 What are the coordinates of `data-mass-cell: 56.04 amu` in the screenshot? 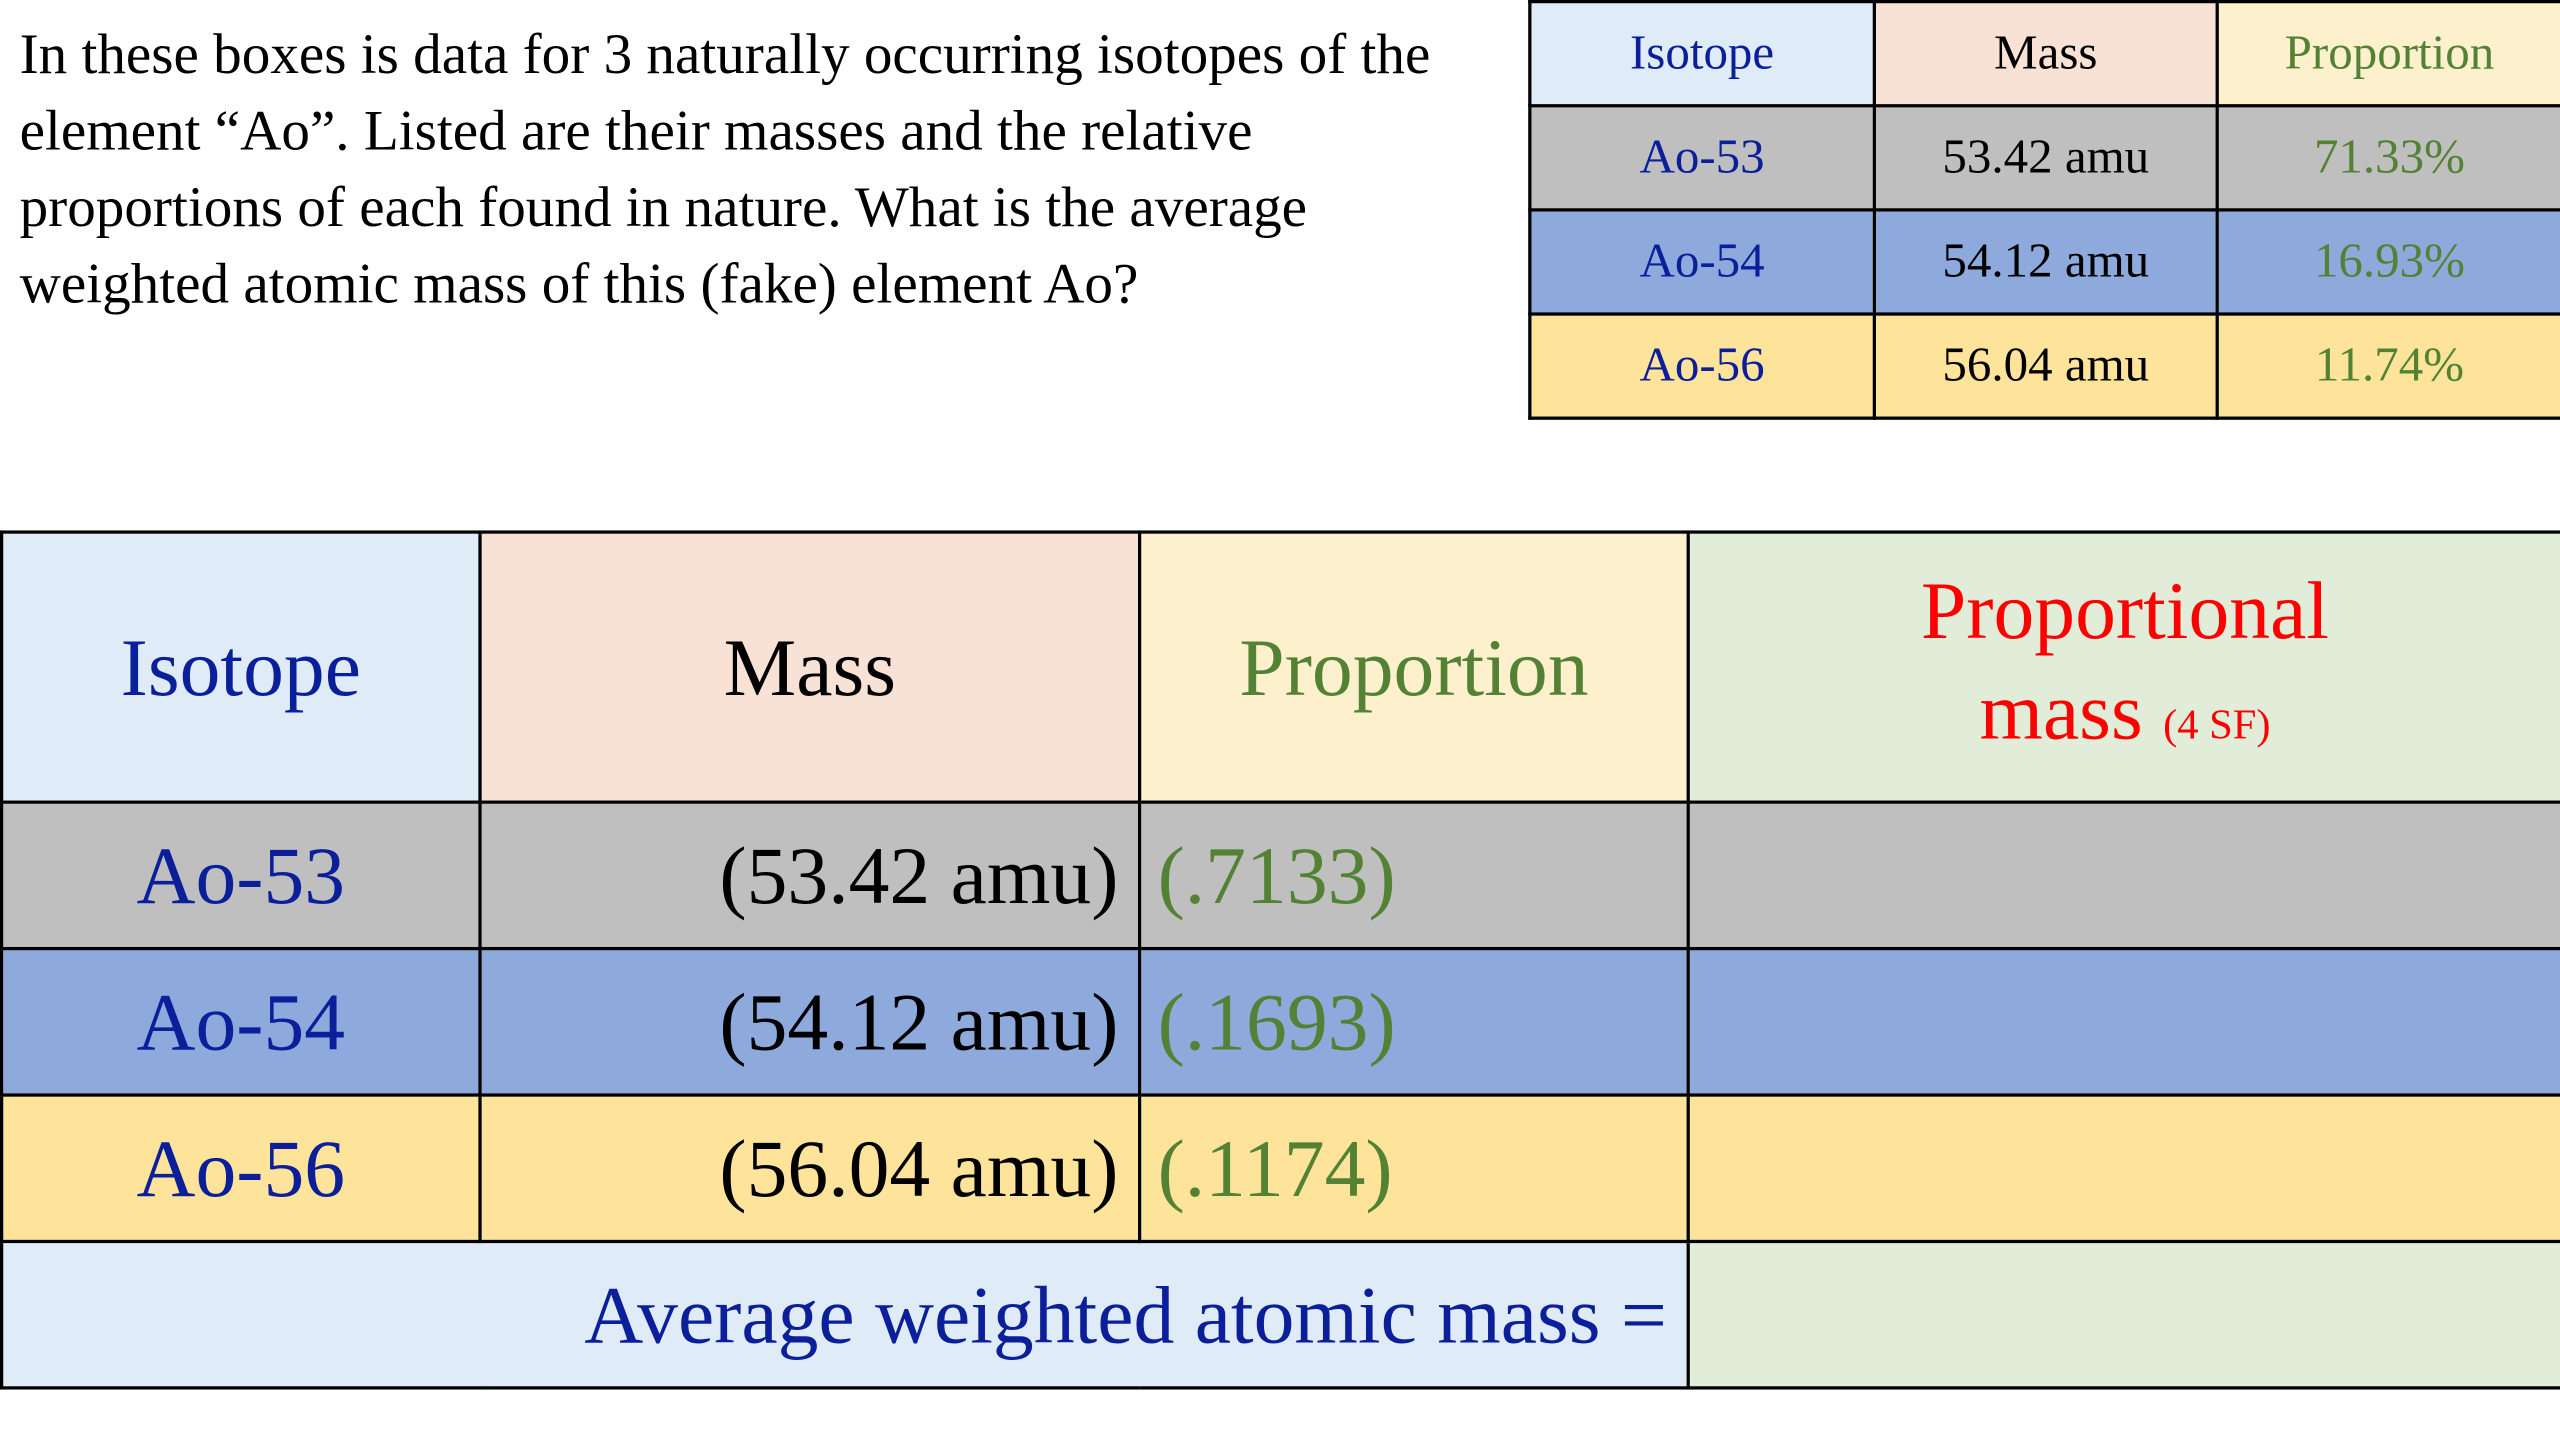 It's located at (2045, 366).